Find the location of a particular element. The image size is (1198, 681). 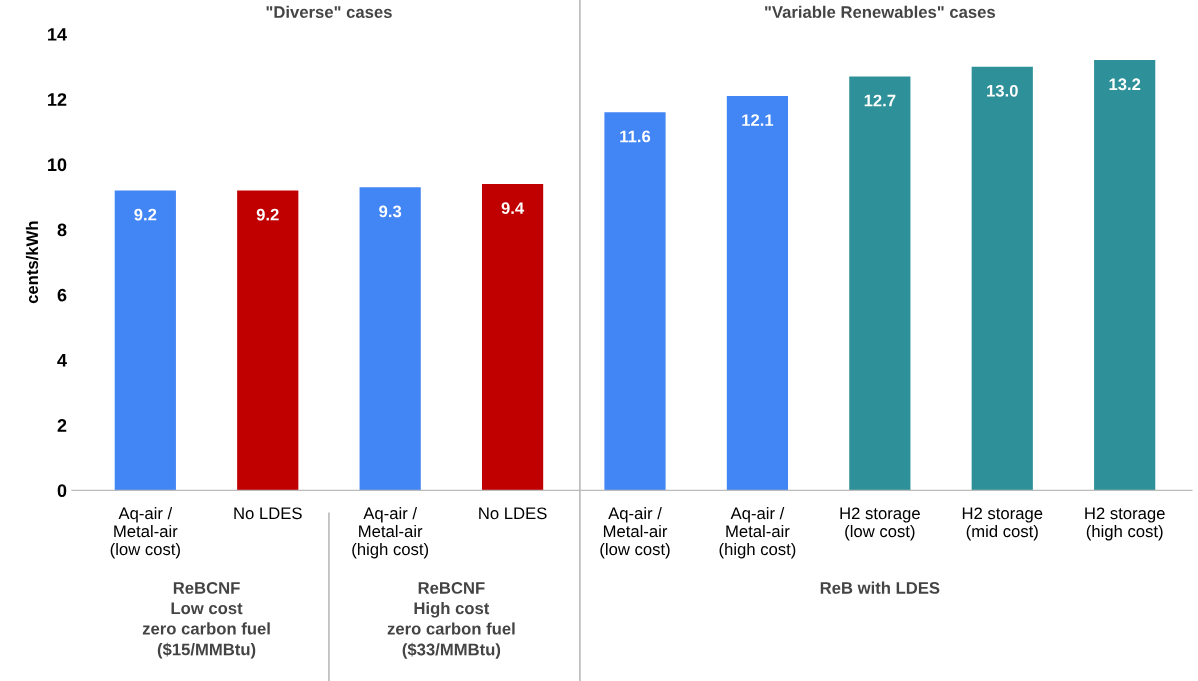

y-tick-label: 8 is located at coordinates (62, 230).